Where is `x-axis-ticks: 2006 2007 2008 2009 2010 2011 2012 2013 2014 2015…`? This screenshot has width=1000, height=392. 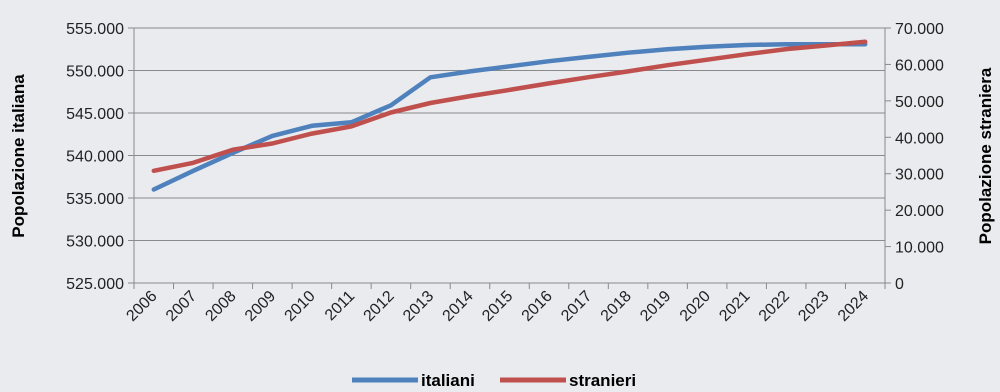
x-axis-ticks: 2006 2007 2008 2009 2010 2011 2012 2013 2014 2015… is located at coordinates (504, 304).